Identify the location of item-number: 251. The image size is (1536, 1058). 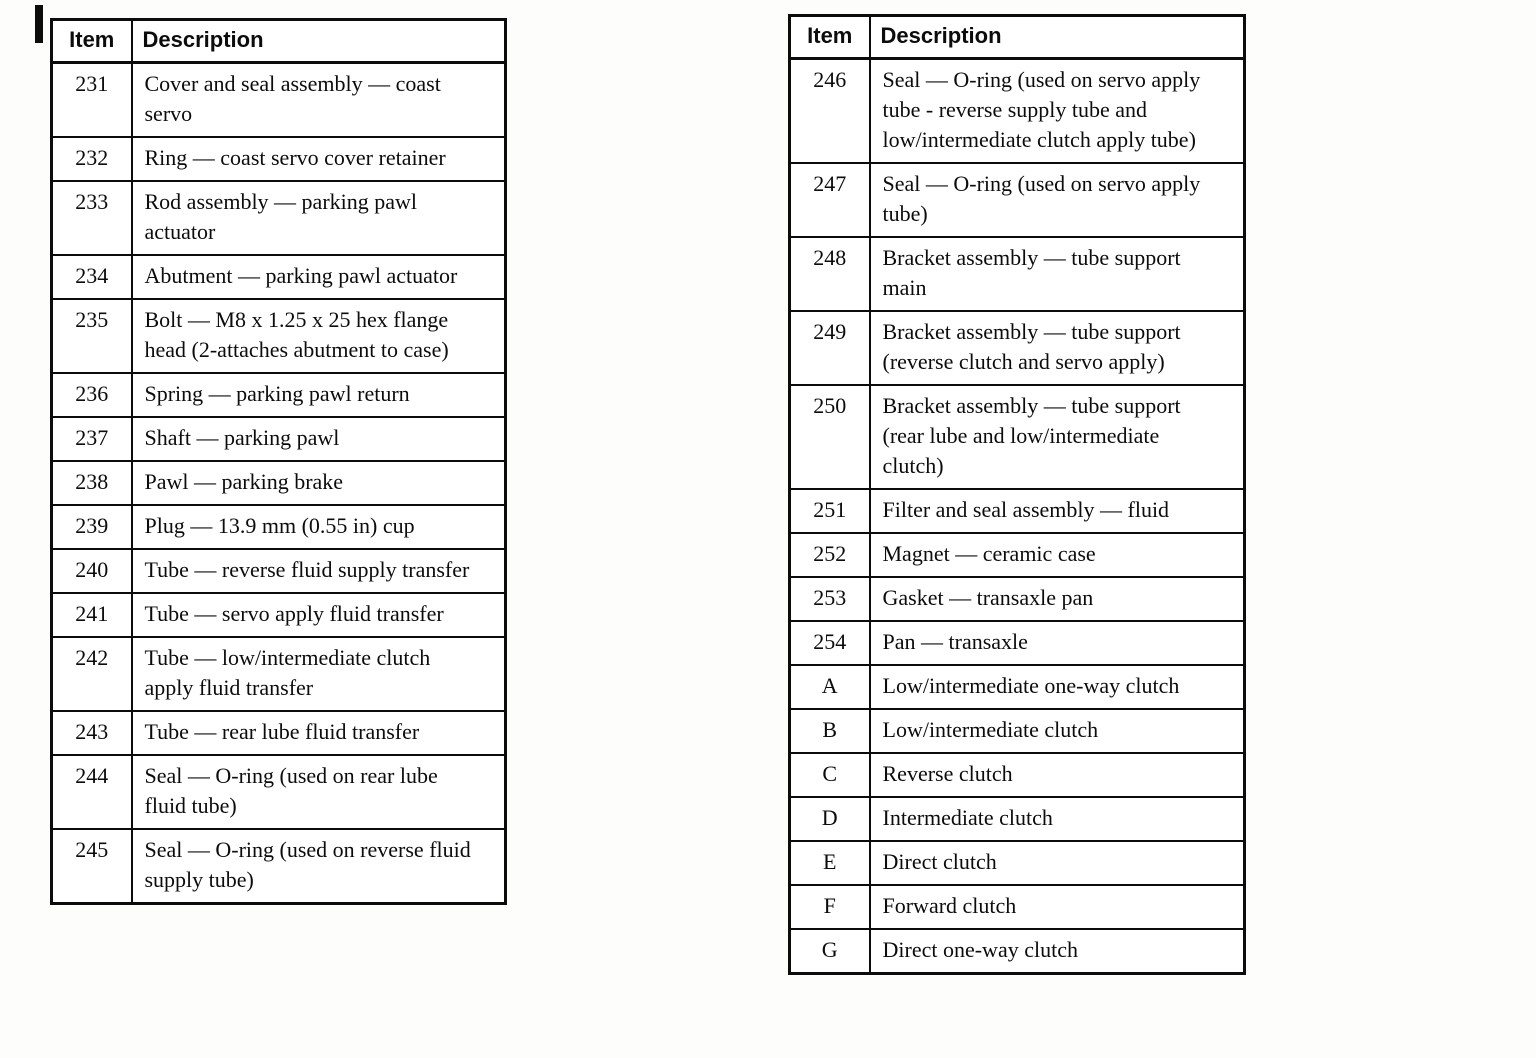
(829, 511).